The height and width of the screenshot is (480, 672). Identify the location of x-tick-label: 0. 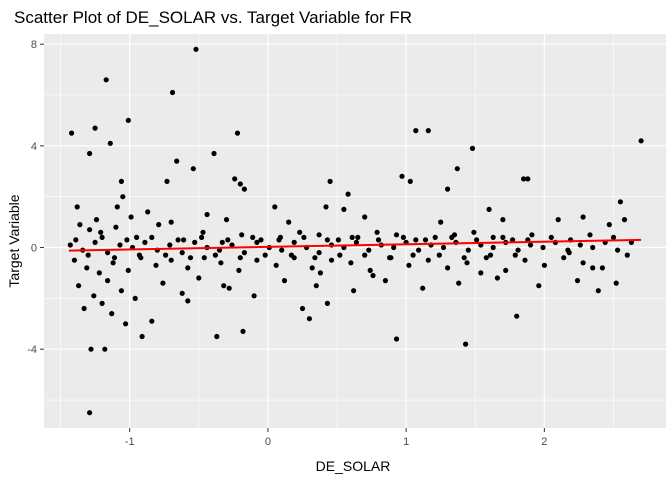
(268, 442).